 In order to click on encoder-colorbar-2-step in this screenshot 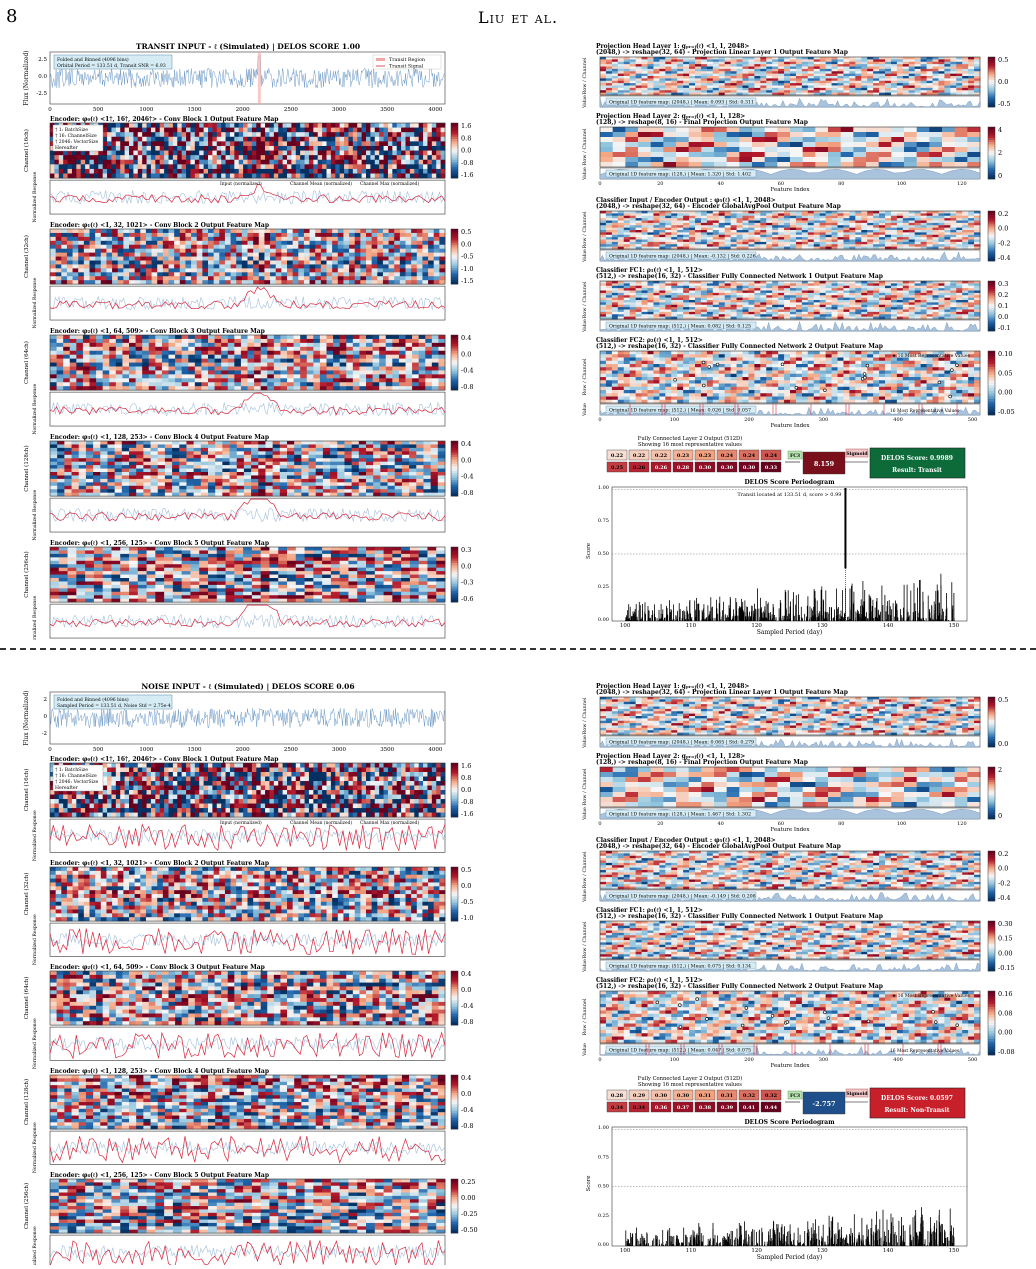, I will do `click(454, 278)`.